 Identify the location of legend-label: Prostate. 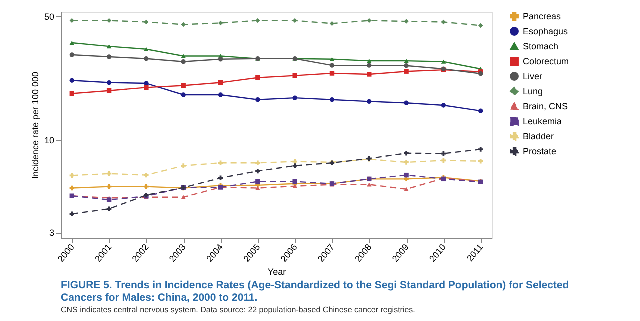
(540, 151).